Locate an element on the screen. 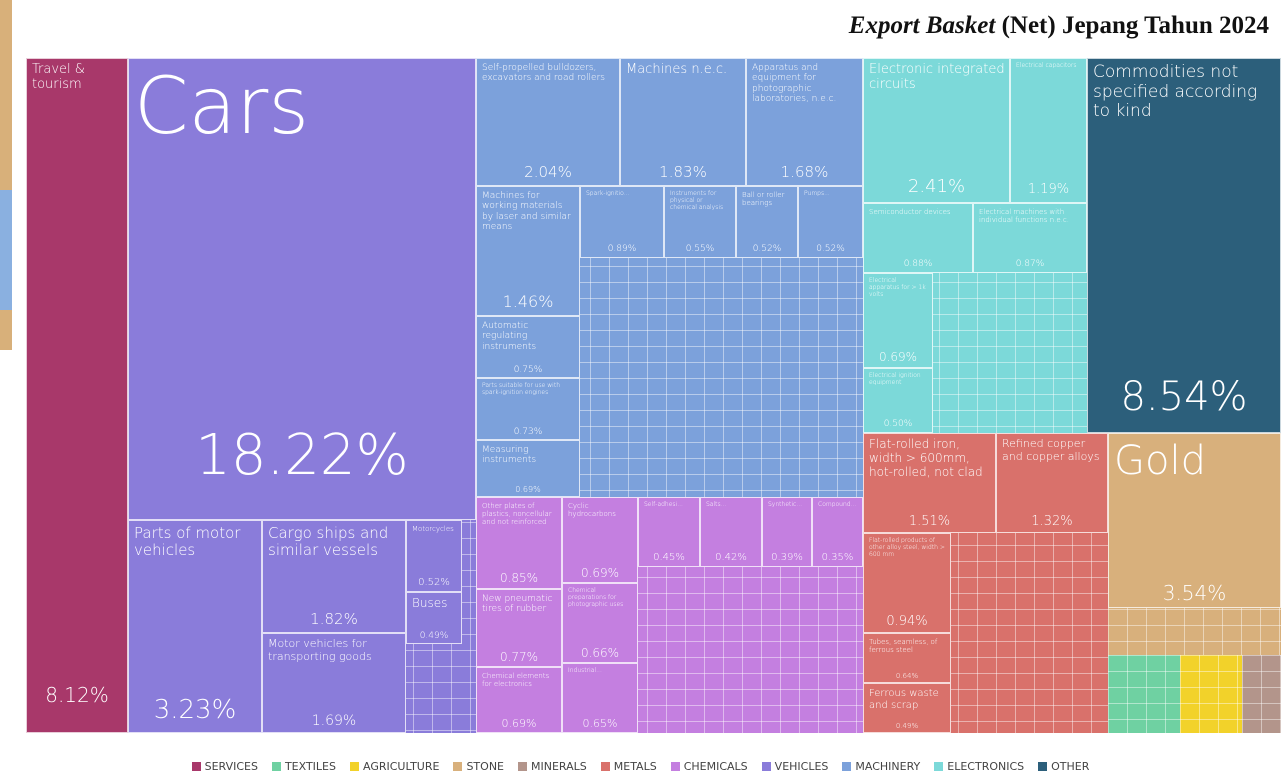 The height and width of the screenshot is (780, 1281). tile-value: 0.65% is located at coordinates (600, 723).